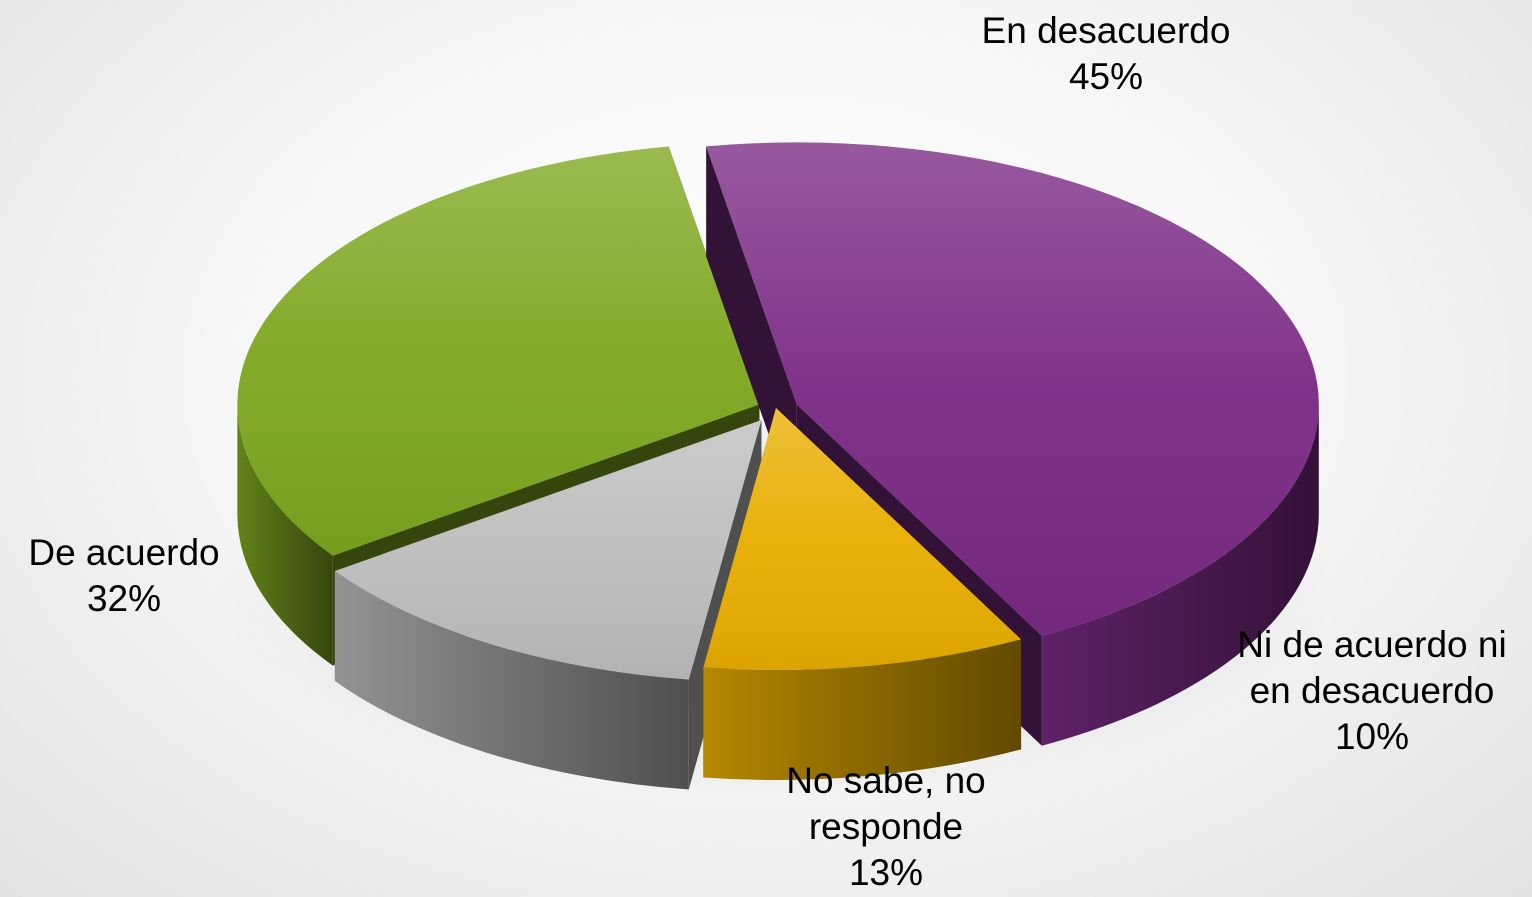 This screenshot has width=1532, height=897. What do you see at coordinates (1180, 575) in the screenshot?
I see `slice-en-desacuerdo-side-wall` at bounding box center [1180, 575].